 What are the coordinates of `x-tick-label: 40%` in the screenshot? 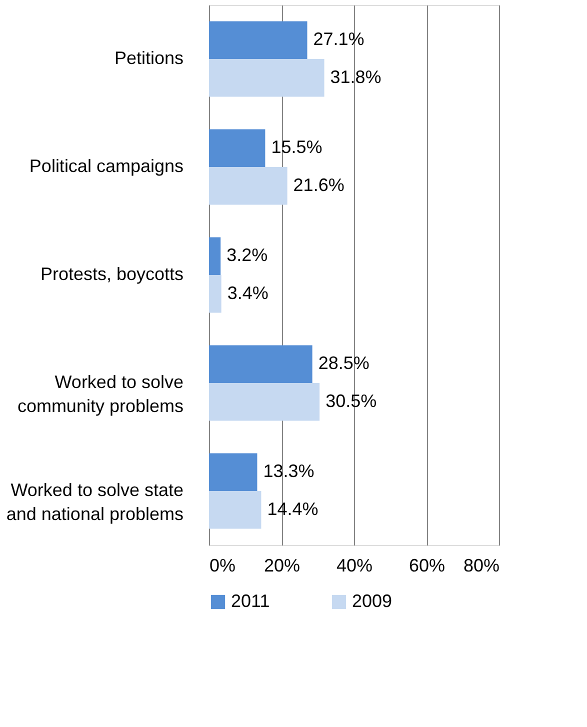 It's located at (354, 566).